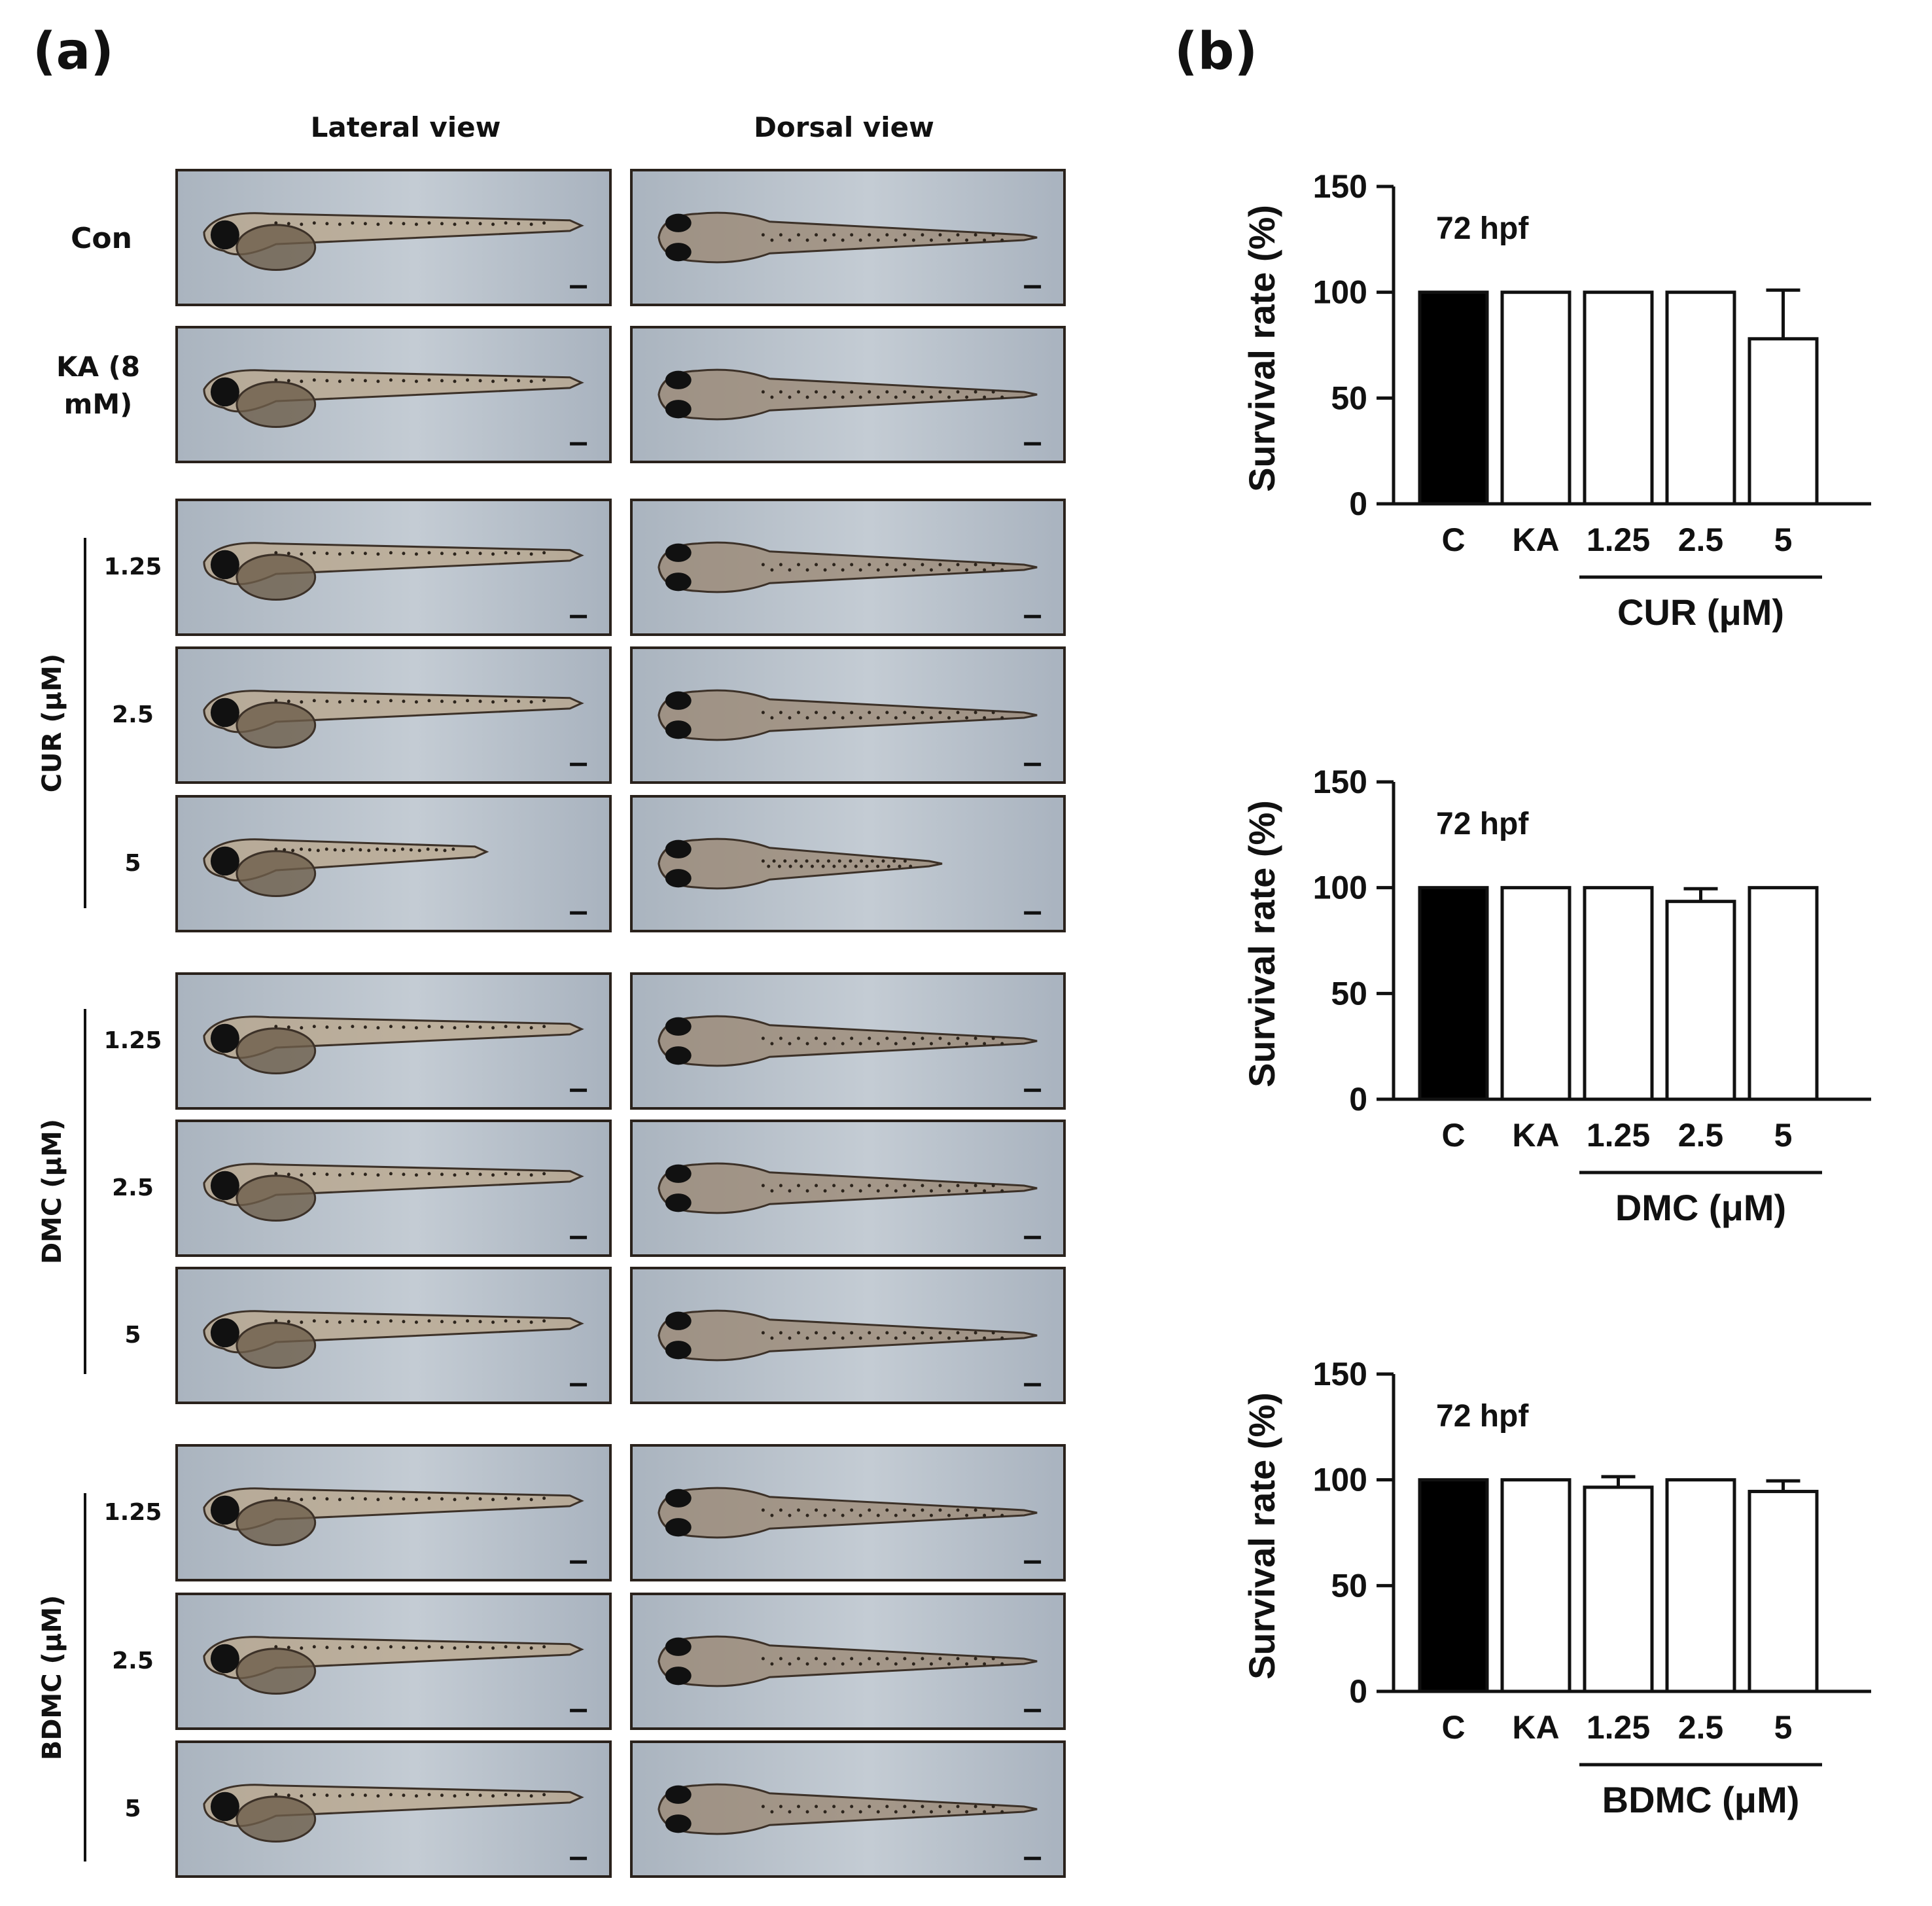 This screenshot has width=1932, height=1906. I want to click on y-tick-label: 150, so click(1340, 186).